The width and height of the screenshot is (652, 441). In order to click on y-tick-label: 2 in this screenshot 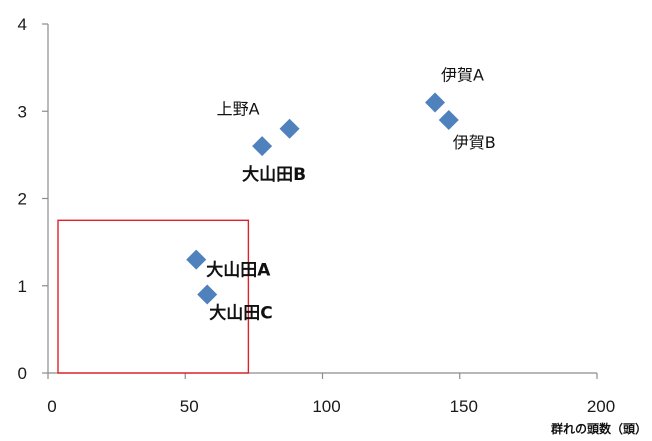, I will do `click(22, 199)`.